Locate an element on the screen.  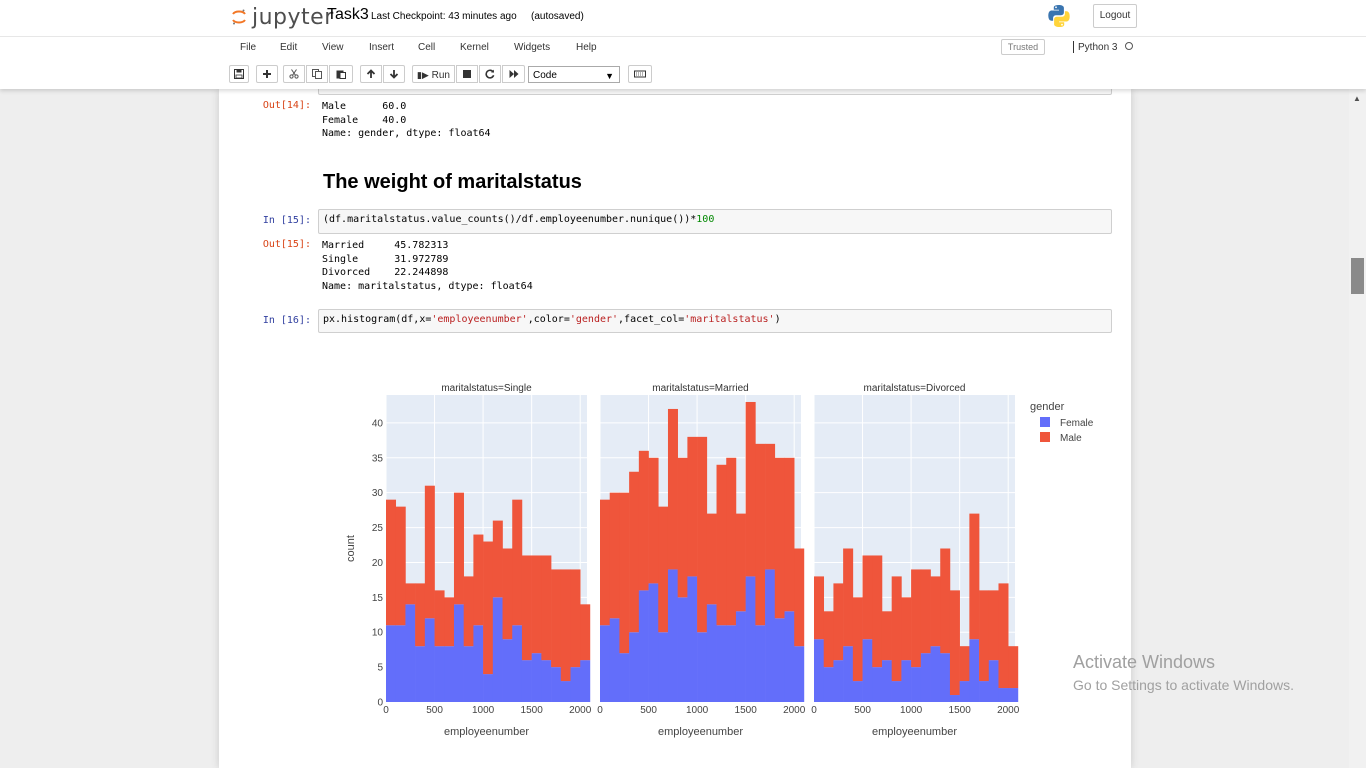
logout-button: Logout is located at coordinates (1115, 16).